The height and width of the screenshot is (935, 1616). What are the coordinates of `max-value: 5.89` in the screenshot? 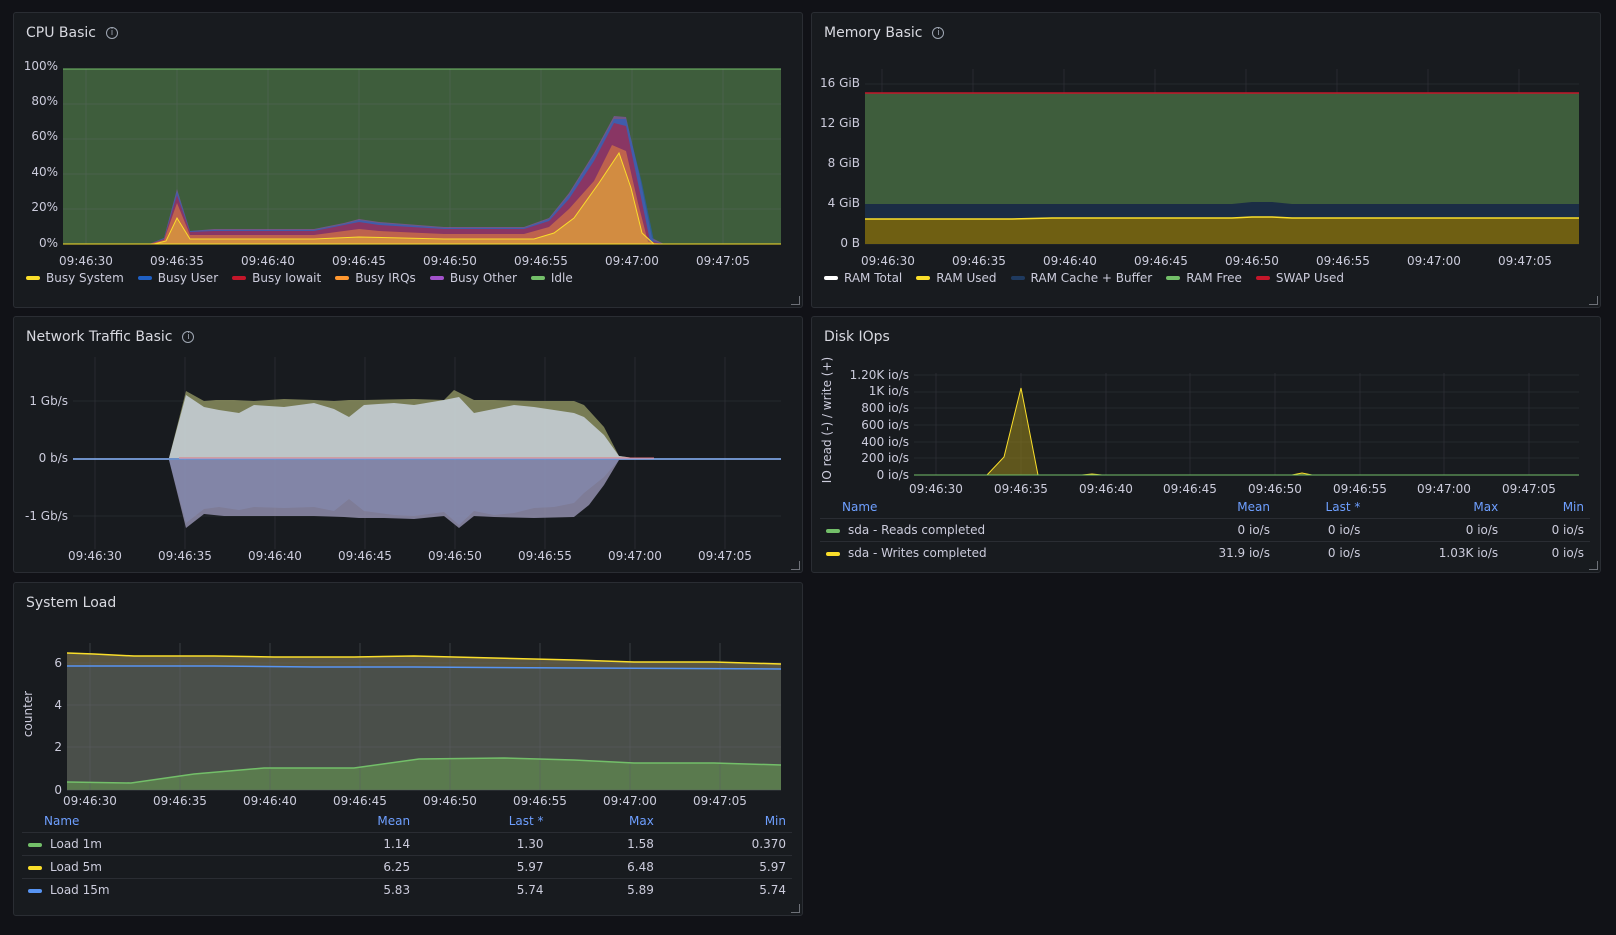 It's located at (604, 889).